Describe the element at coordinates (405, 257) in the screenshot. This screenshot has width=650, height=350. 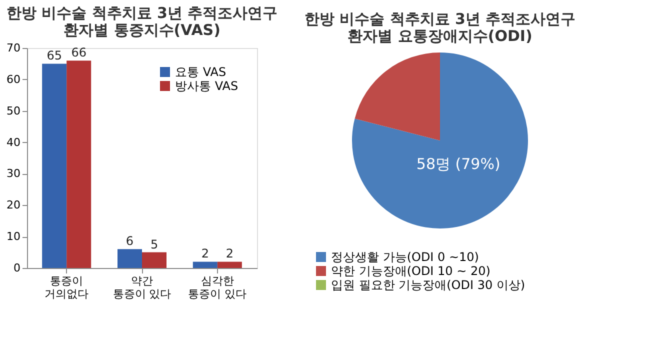
I see `legend-label: 정상생활 가능(ODI 0 ~10)` at that location.